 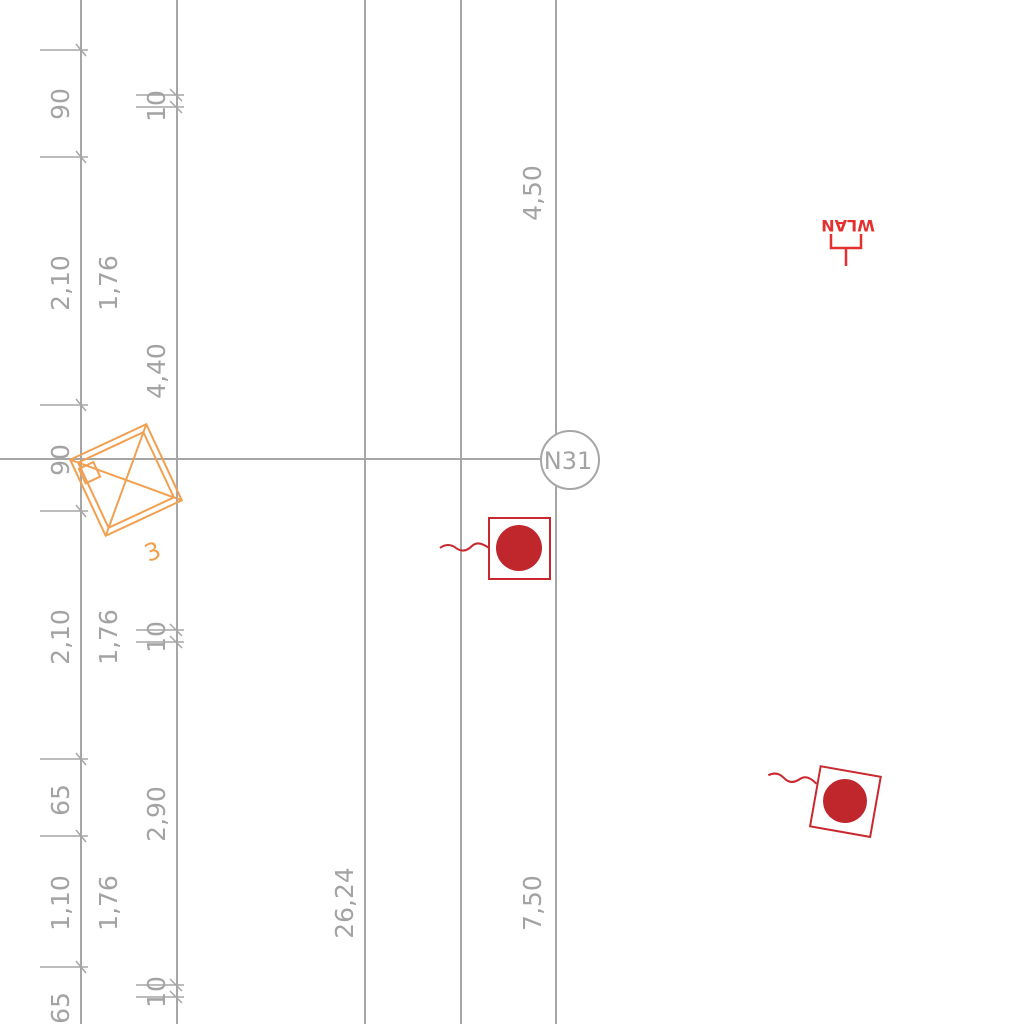 I want to click on wlan-antenna-icon: WLAN, so click(x=848, y=241).